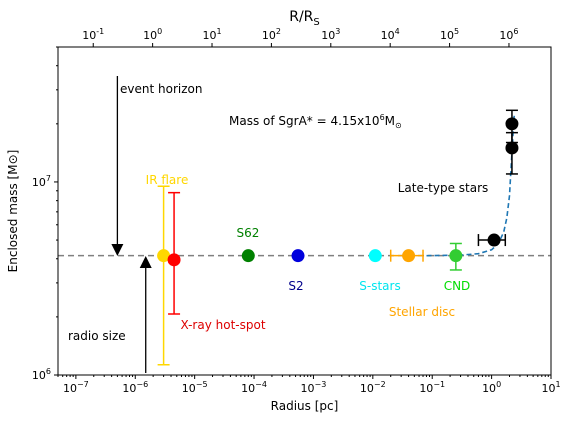  Describe the element at coordinates (422, 312) in the screenshot. I see `point-label-stellar-disc: Stellar disc` at that location.